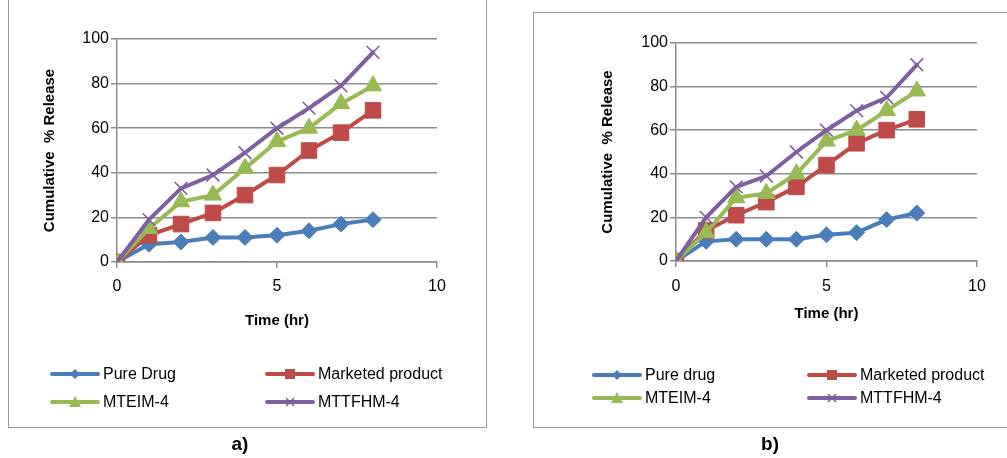 The width and height of the screenshot is (1007, 458). What do you see at coordinates (240, 444) in the screenshot?
I see `text: a)` at bounding box center [240, 444].